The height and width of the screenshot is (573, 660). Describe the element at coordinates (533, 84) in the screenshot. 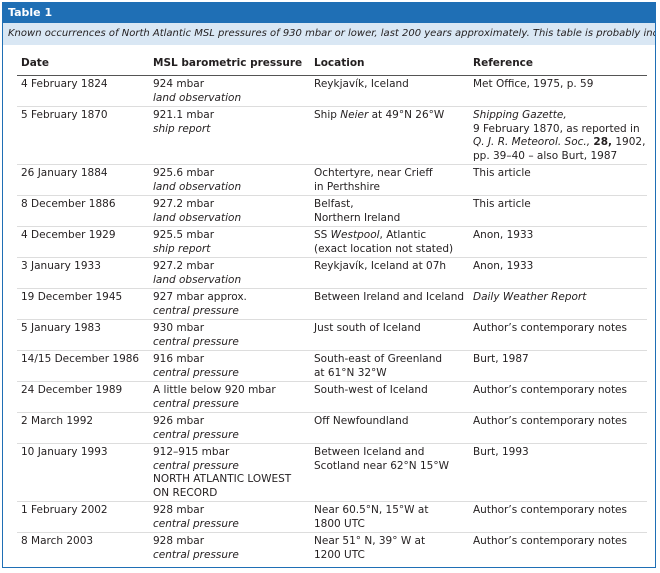

I see `cell-line: Met Office, 1975, p. 59` at that location.